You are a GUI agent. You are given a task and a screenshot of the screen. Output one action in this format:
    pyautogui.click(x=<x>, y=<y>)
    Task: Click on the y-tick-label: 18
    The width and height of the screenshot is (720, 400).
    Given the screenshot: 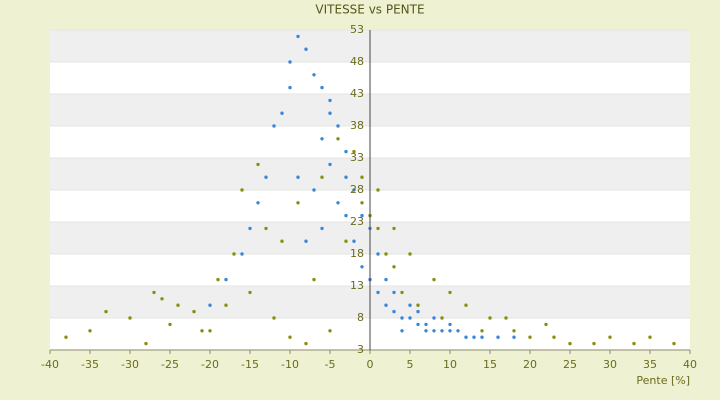 What is the action you would take?
    pyautogui.click(x=357, y=253)
    